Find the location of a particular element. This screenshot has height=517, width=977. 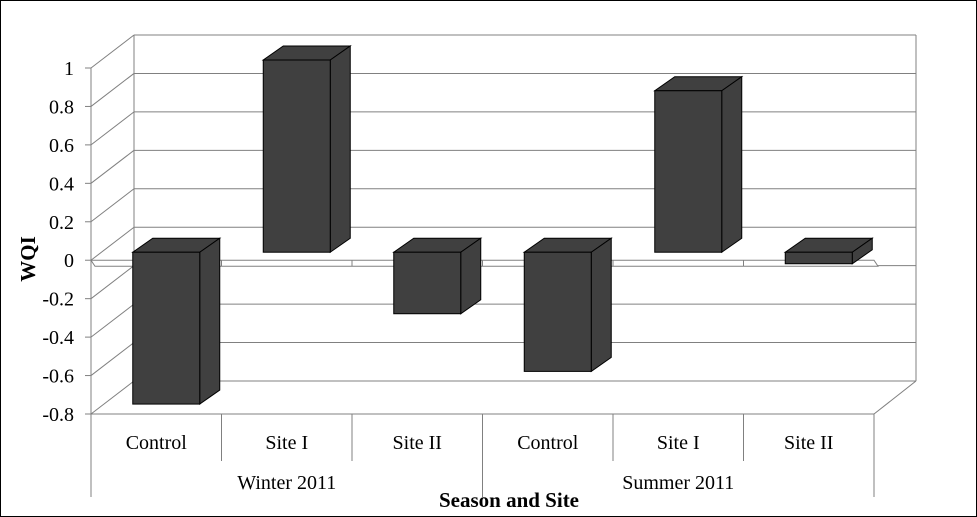

y-tick-label: -0.2 is located at coordinates (58, 300).